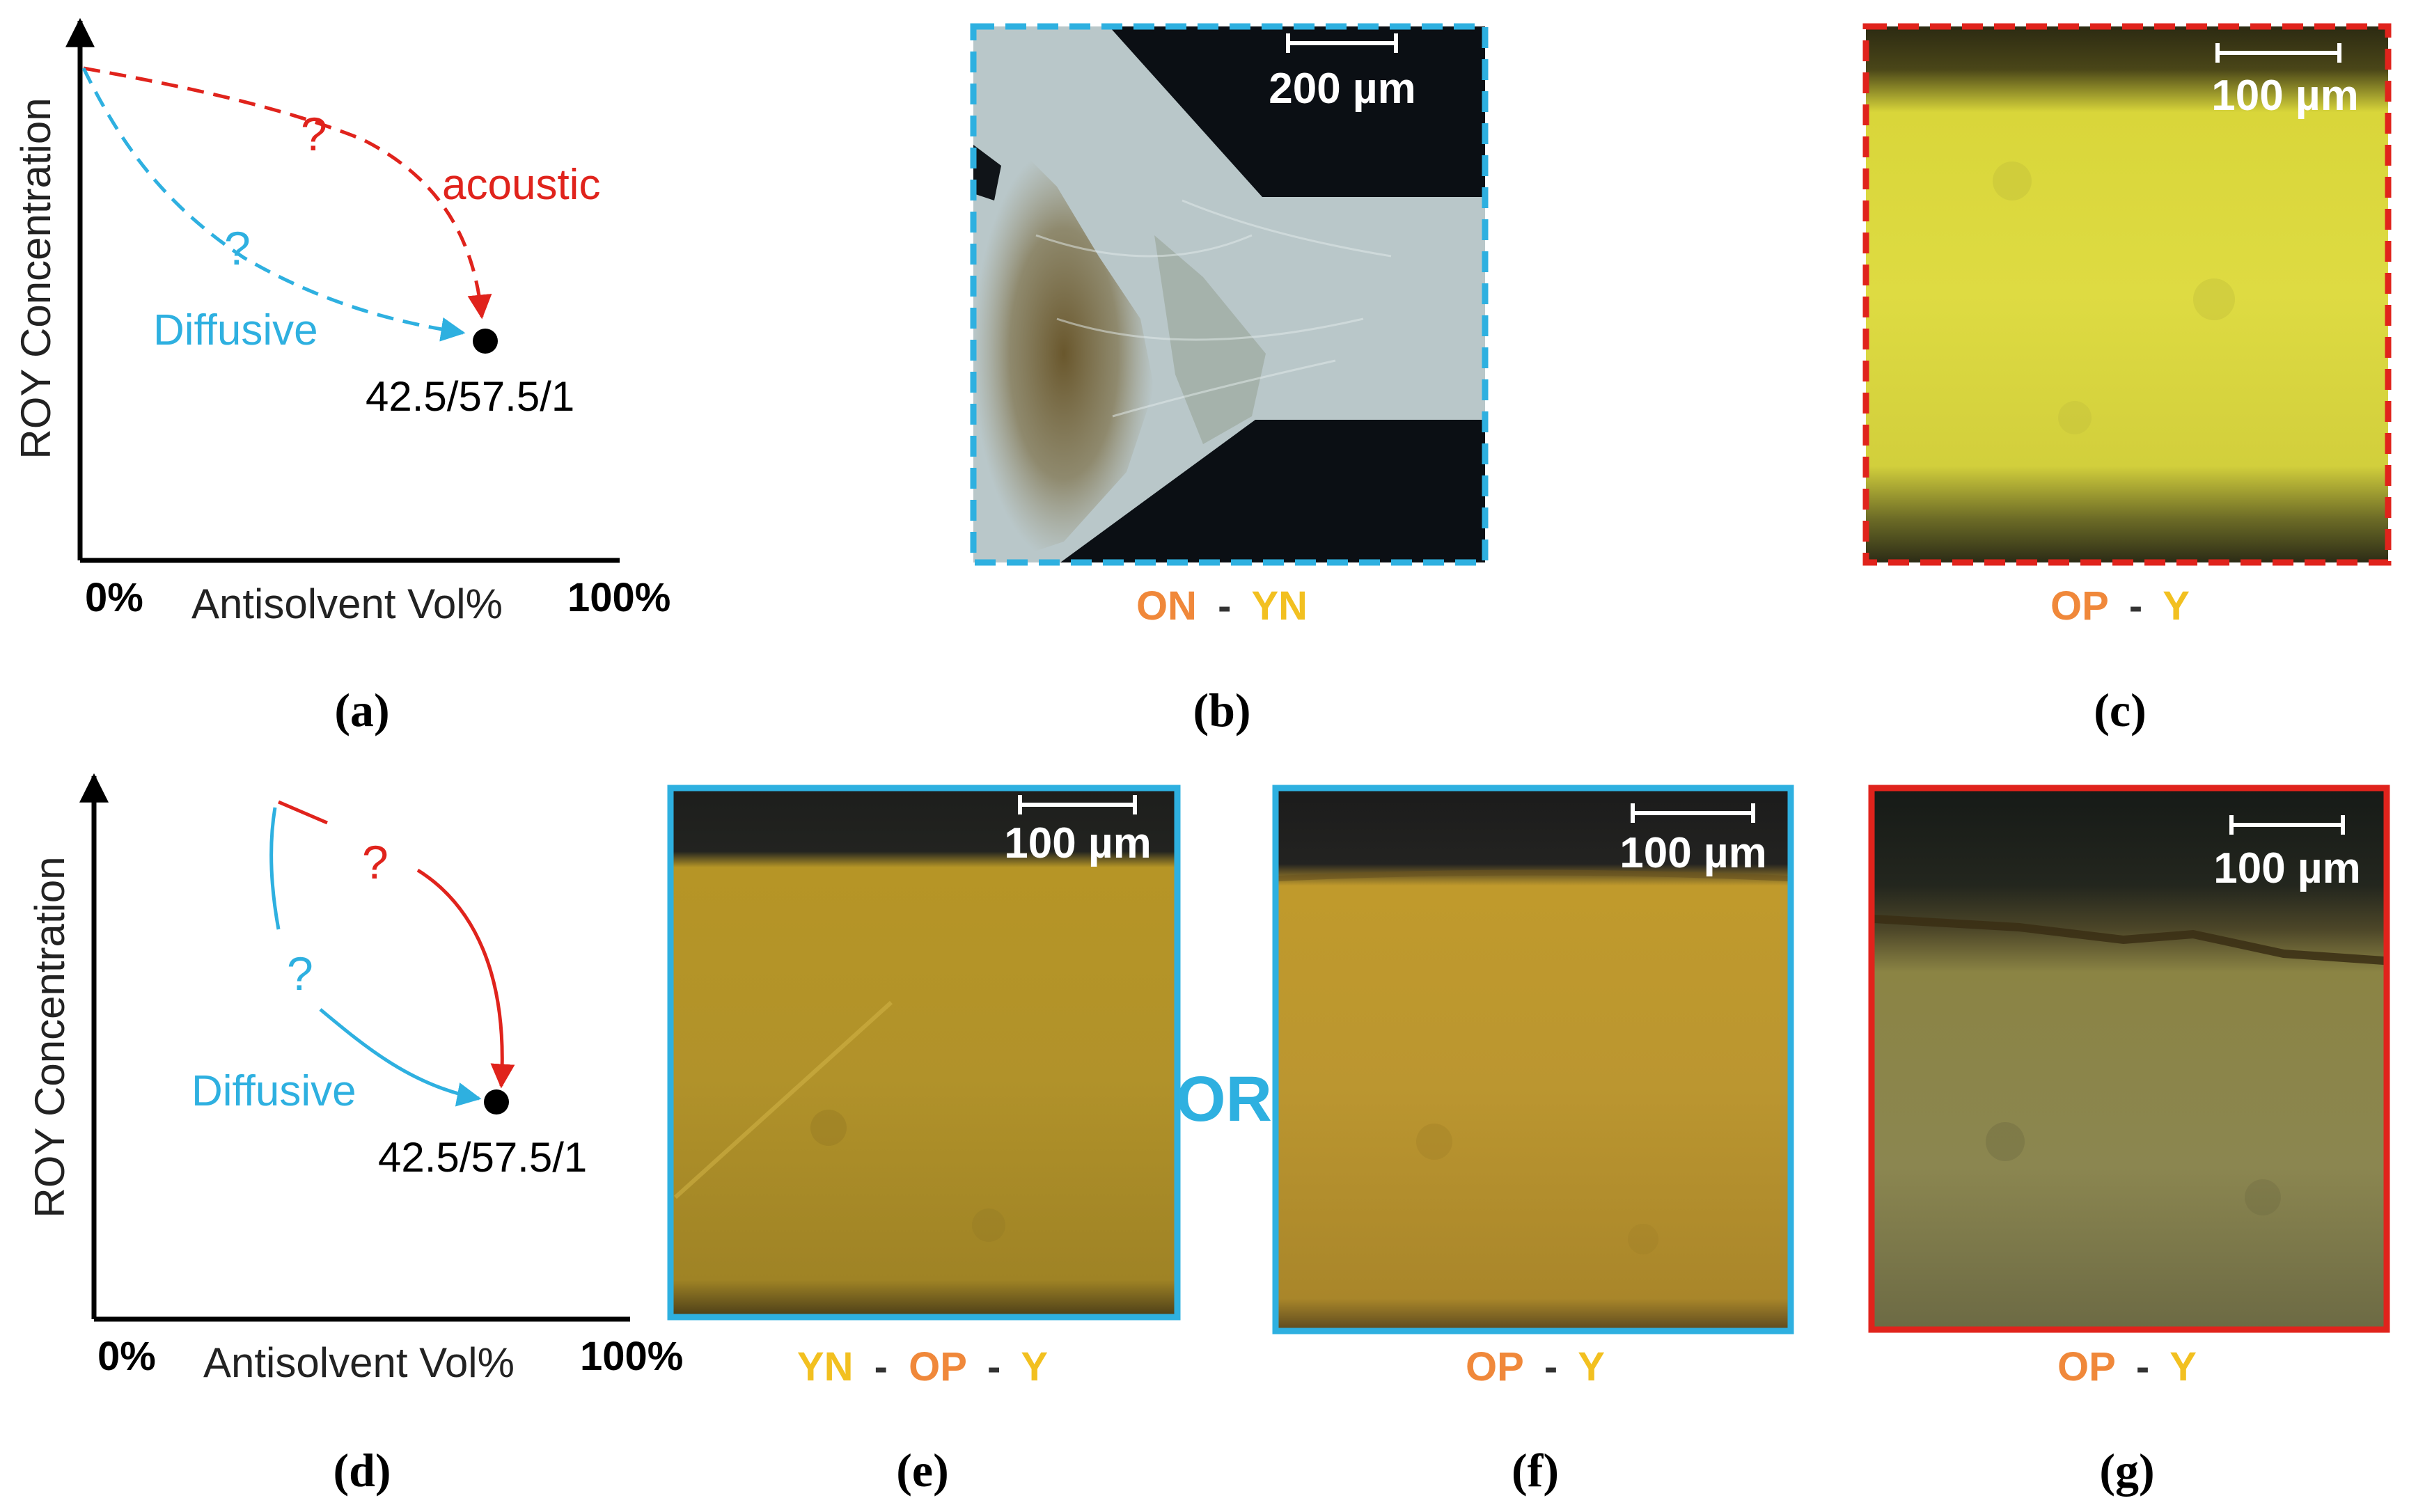 The width and height of the screenshot is (2409, 1512). I want to click on panel-b-micrograph: 200 µm ON - YN (b), so click(1229, 380).